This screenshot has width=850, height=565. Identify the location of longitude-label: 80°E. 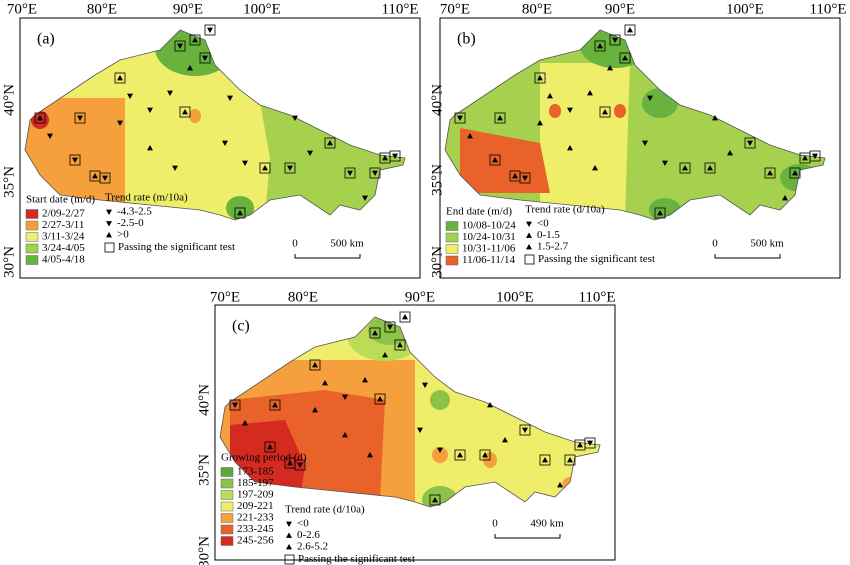
(537, 9).